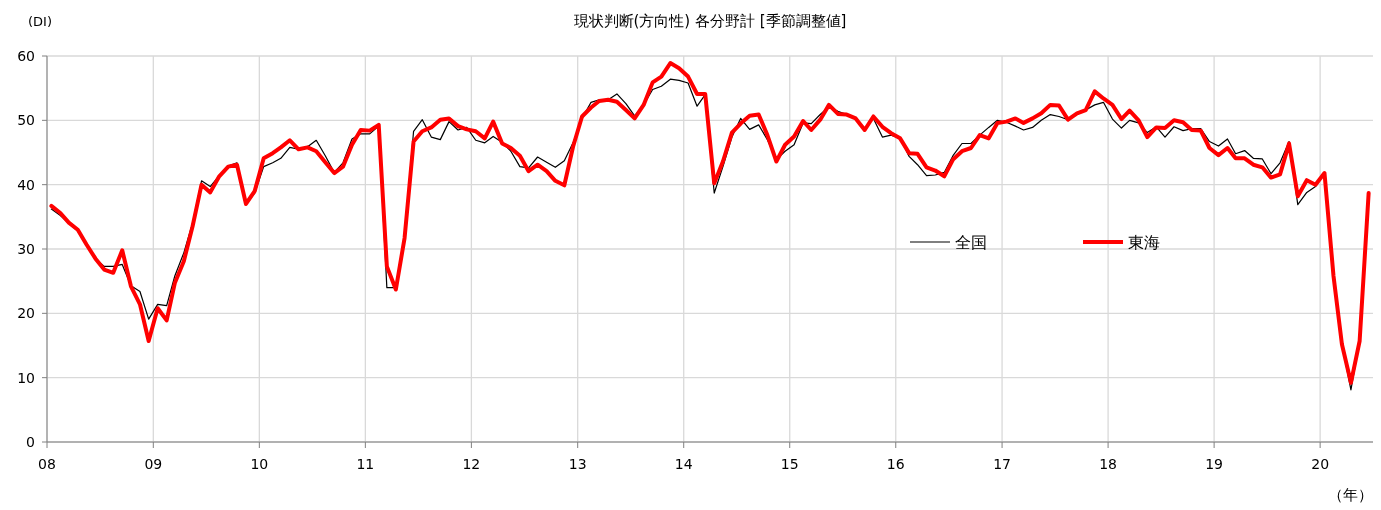  What do you see at coordinates (47, 464) in the screenshot?
I see `x-tick: 08` at bounding box center [47, 464].